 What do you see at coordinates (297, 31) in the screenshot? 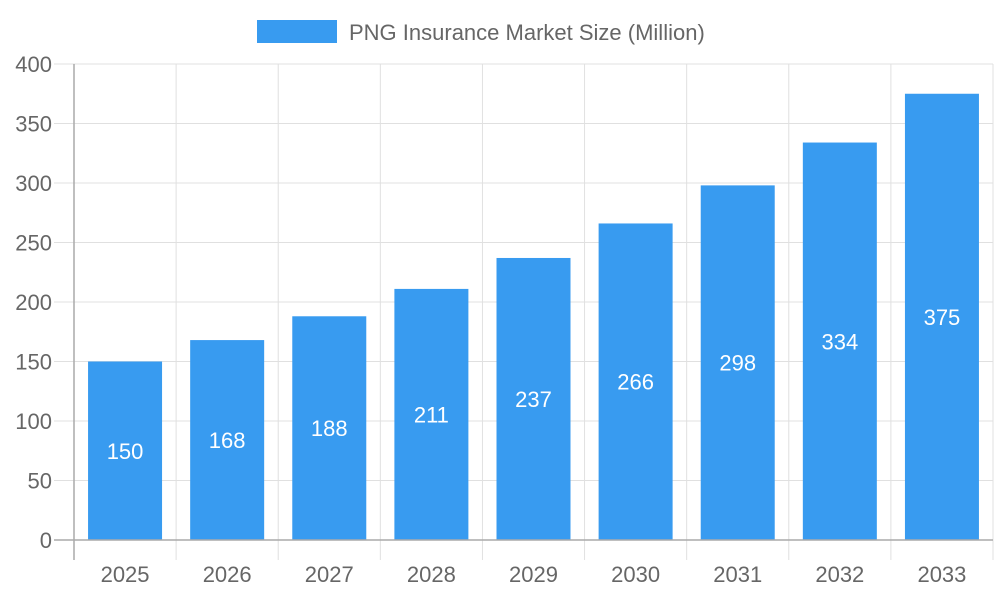
I see `legend-swatch` at bounding box center [297, 31].